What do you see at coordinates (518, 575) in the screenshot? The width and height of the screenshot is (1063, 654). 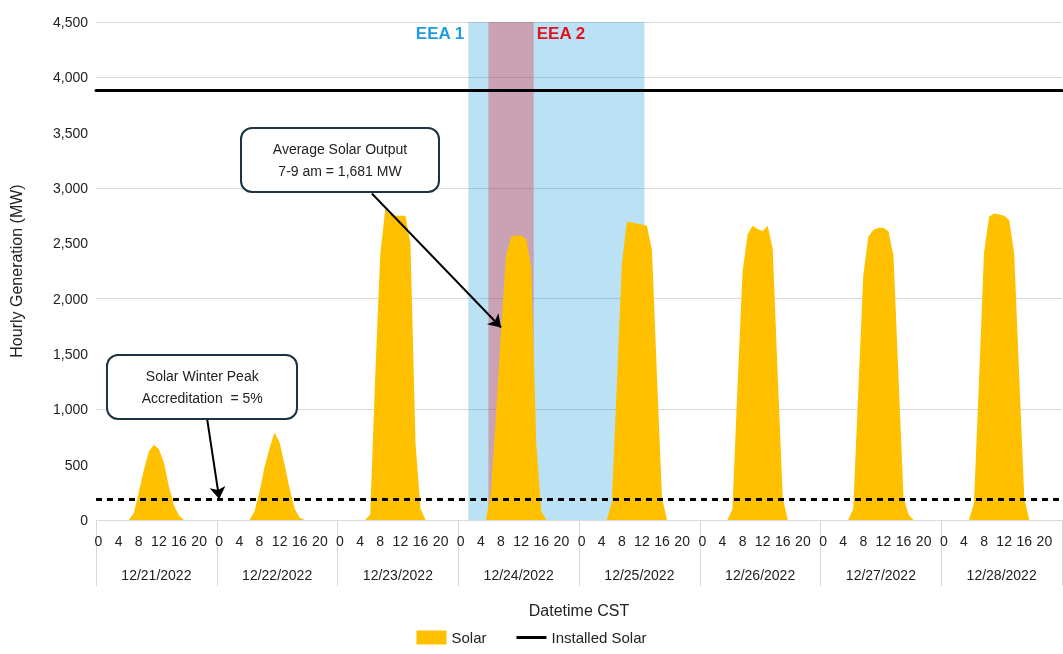 I see `x2-tick-label: 12/24/2022` at bounding box center [518, 575].